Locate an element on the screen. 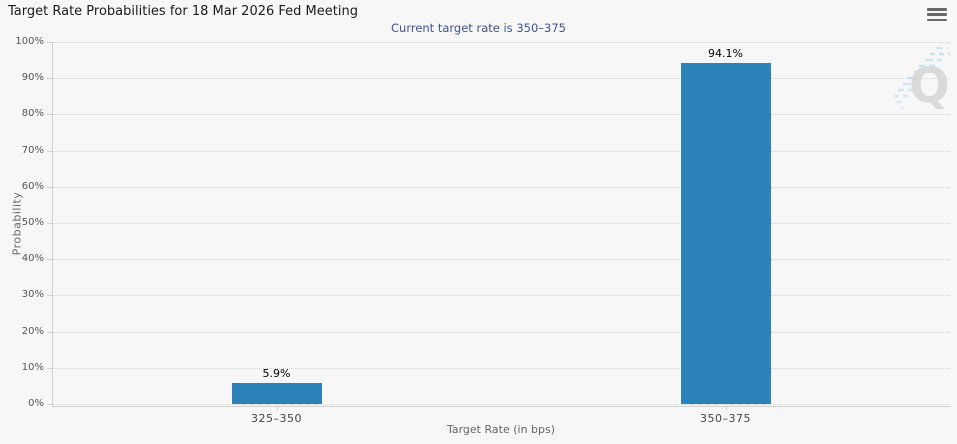  bar-value-label: 5.9% is located at coordinates (276, 373).